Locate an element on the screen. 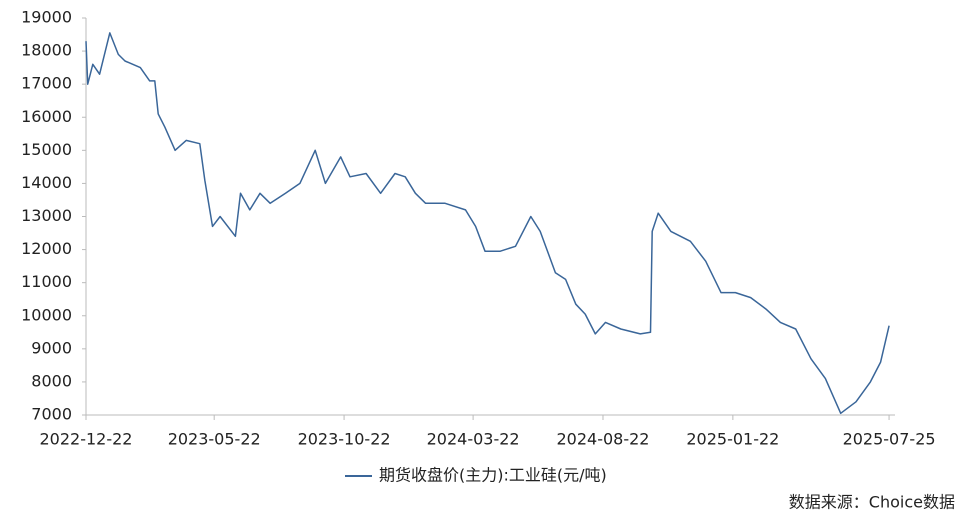  y-tick-label: 8000 is located at coordinates (51, 380).